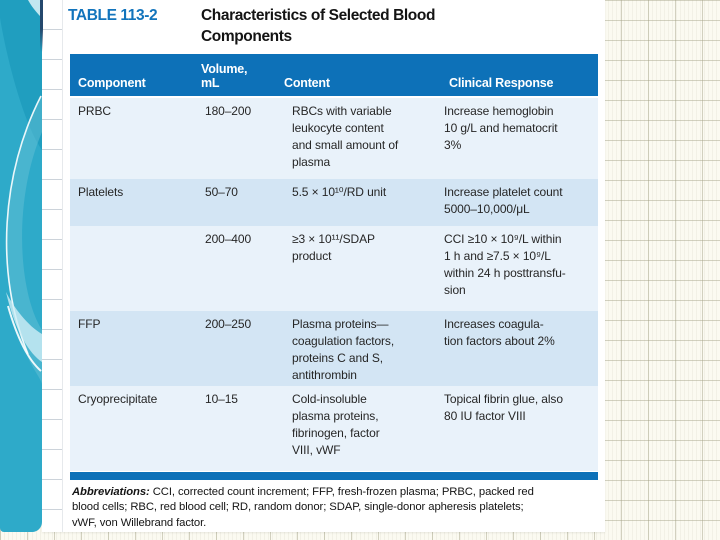 This screenshot has width=720, height=540. Describe the element at coordinates (228, 111) in the screenshot. I see `cell-volume: 180–200` at that location.